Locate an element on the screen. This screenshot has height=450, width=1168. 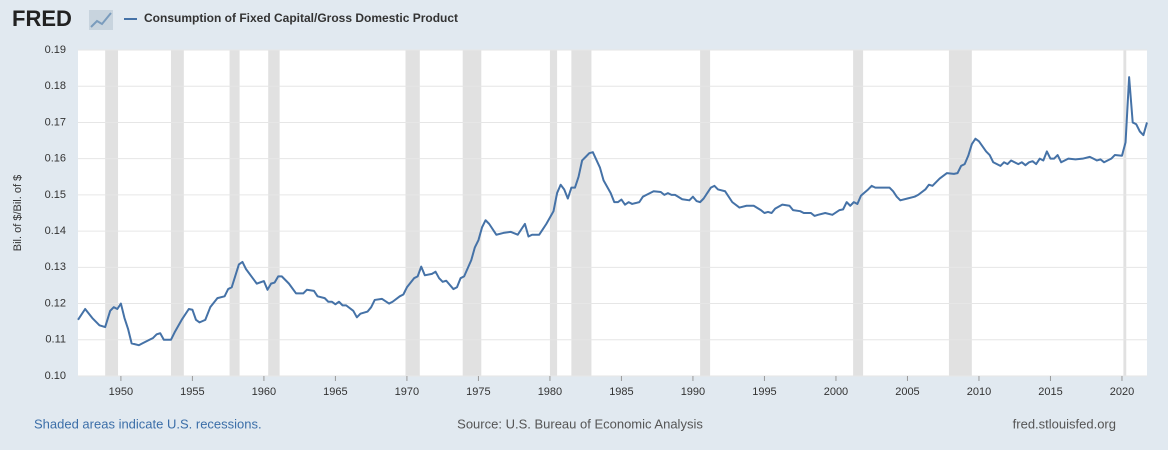
y-tick-label: 0.16 is located at coordinates (55, 159).